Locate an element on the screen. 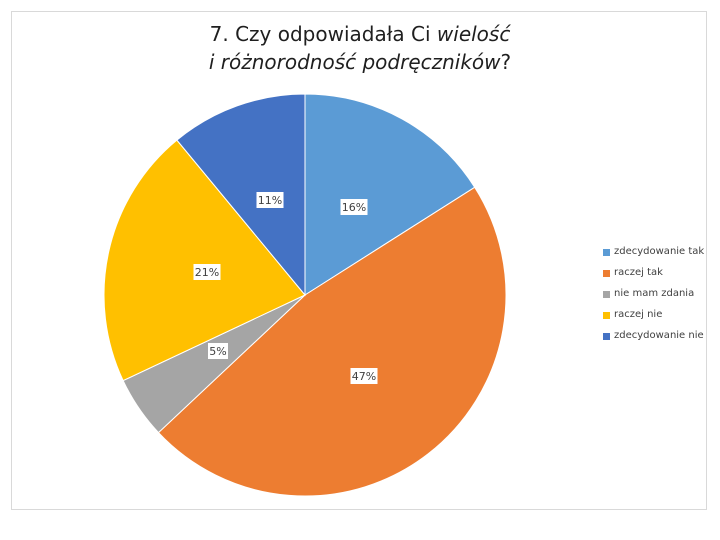 This screenshot has height=540, width=720. title-line-2-italic: i różnorodność podręczników is located at coordinates (354, 62).